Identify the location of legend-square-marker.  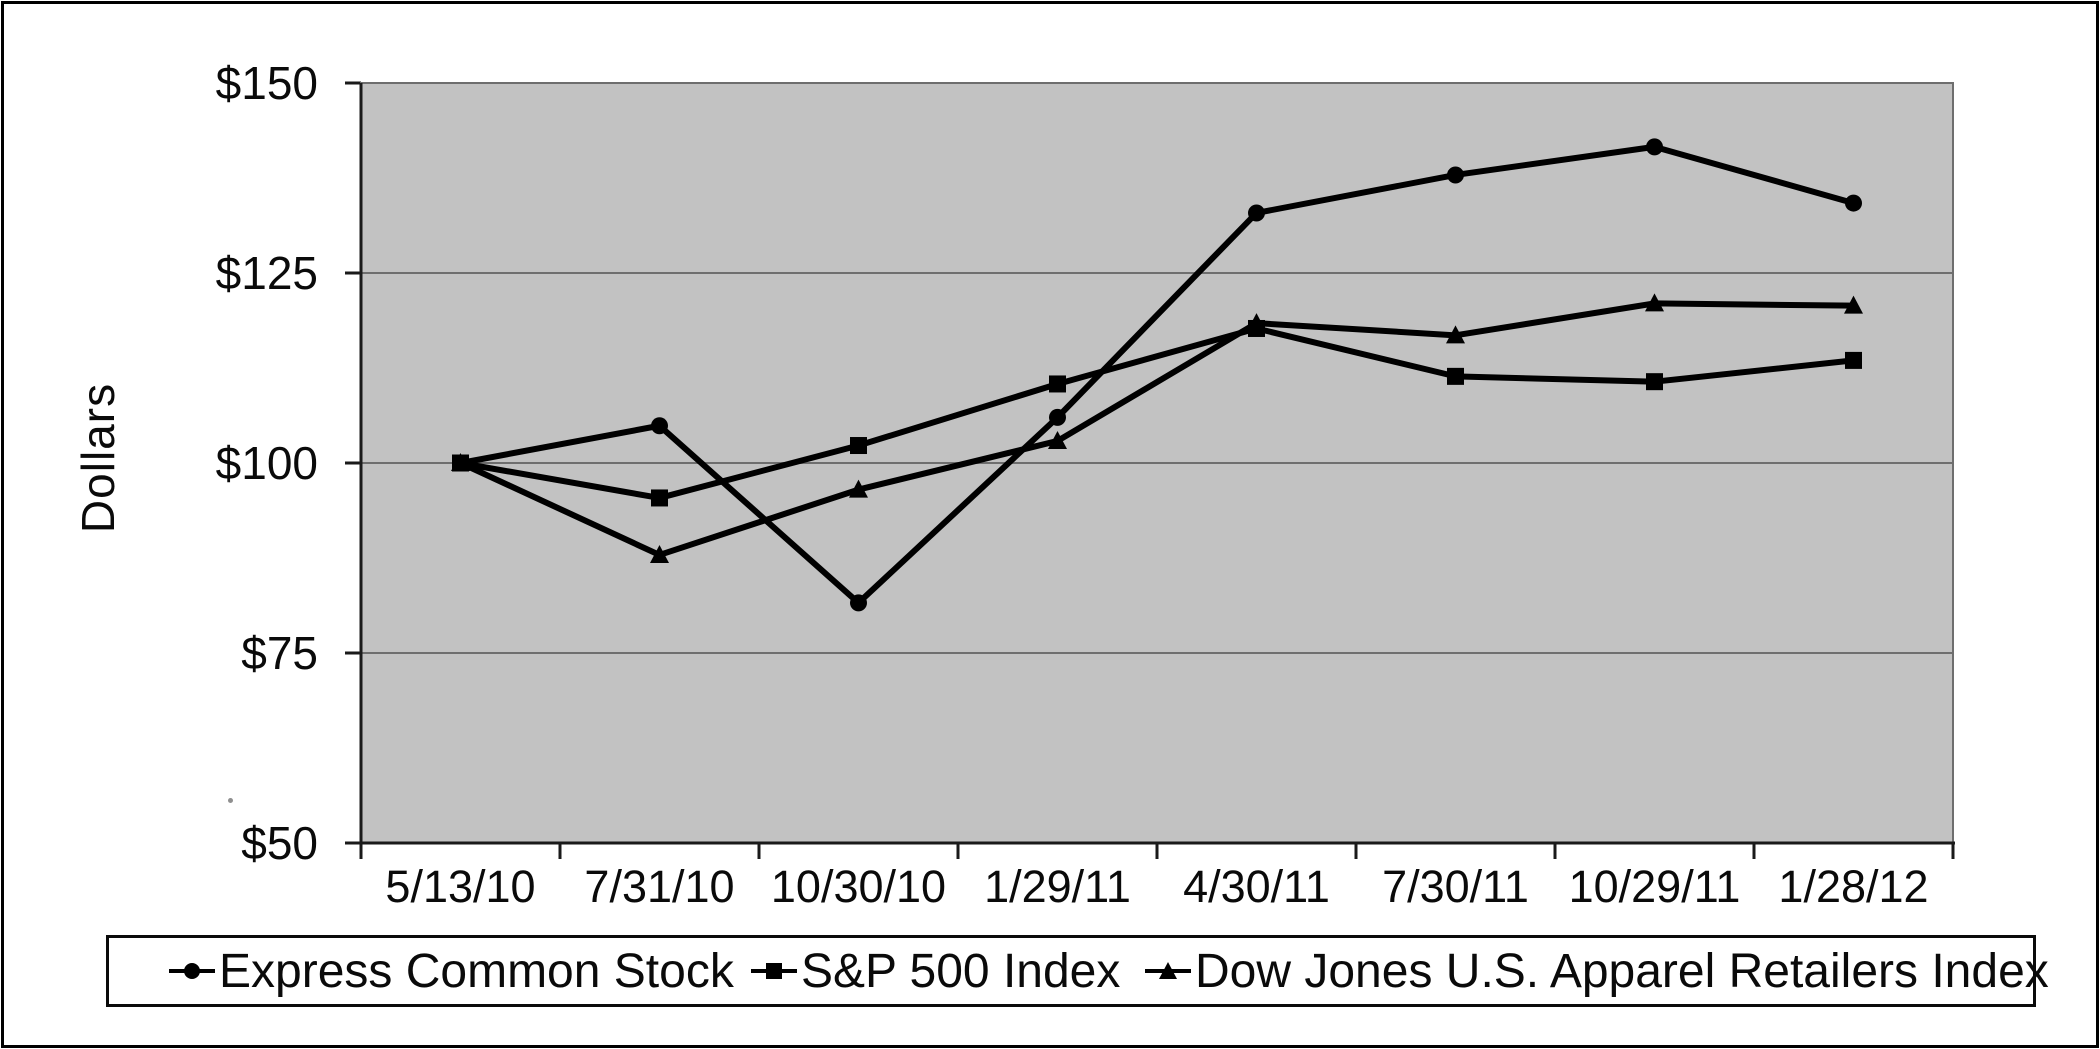
(774, 971).